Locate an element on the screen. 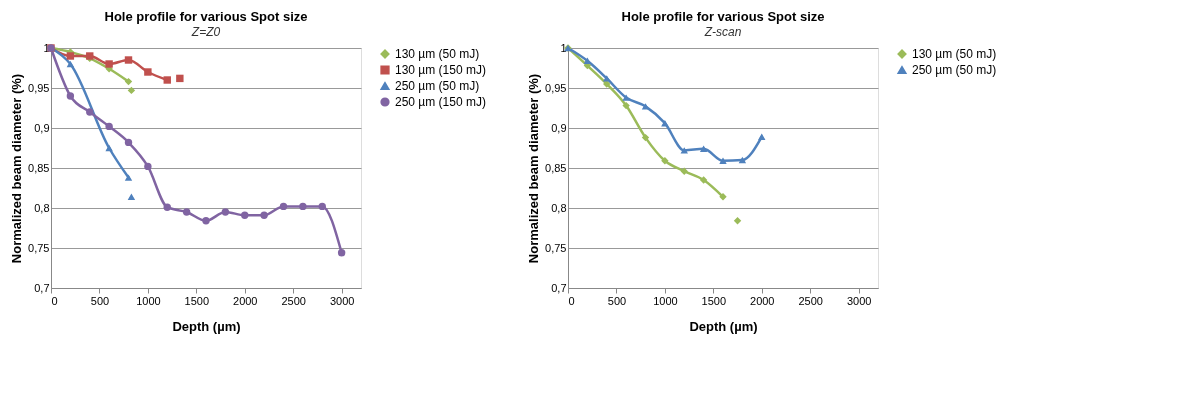  chart-subtitle: Z-scan is located at coordinates (722, 32).